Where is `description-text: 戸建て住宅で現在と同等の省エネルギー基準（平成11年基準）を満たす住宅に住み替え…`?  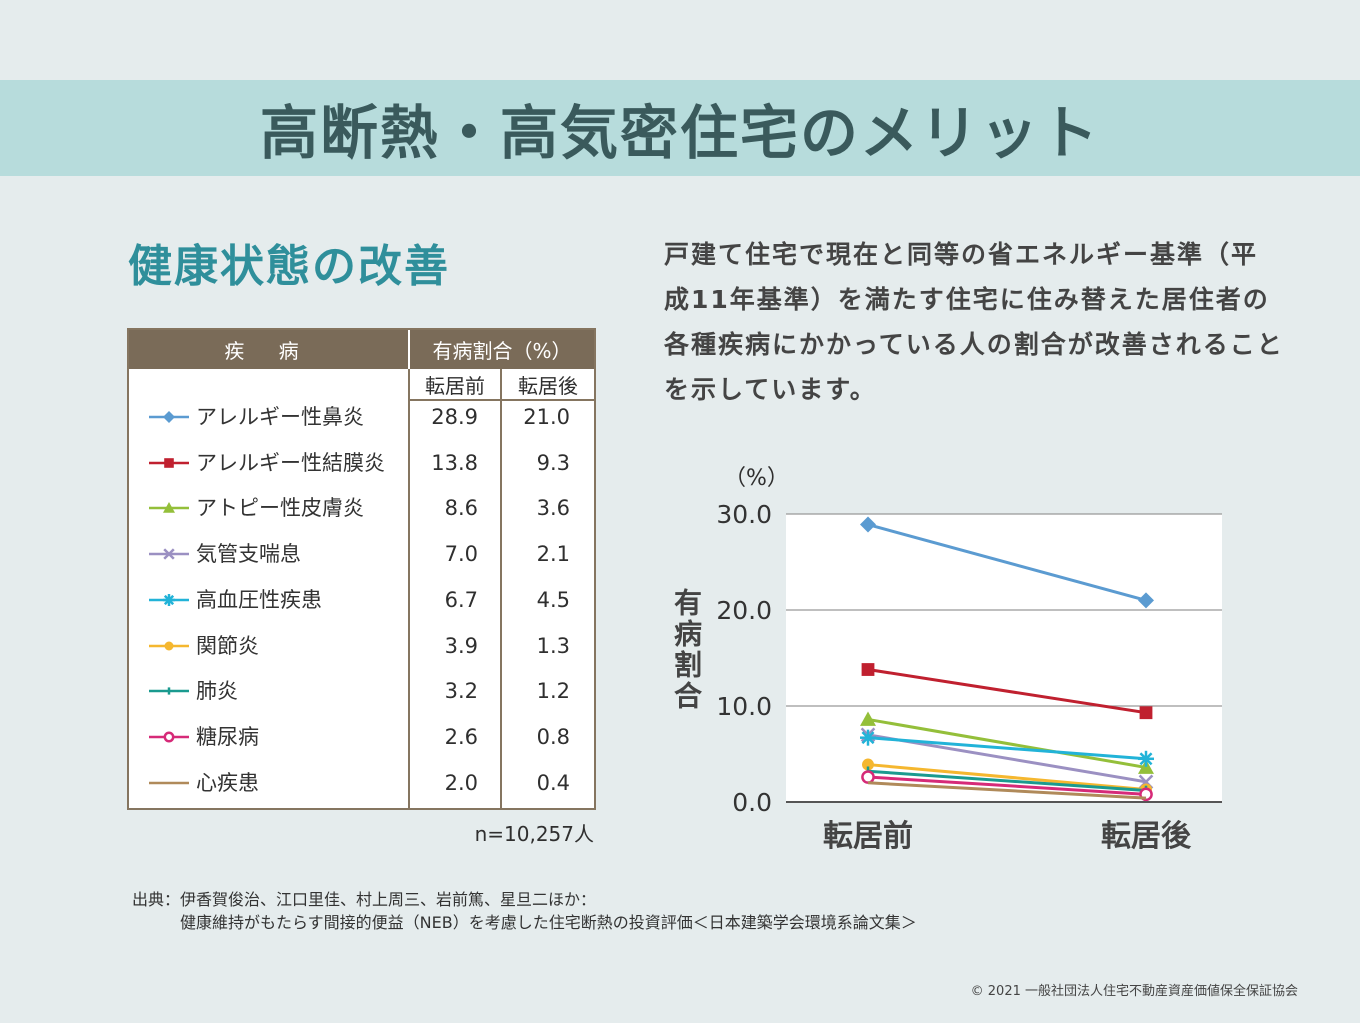
description-text: 戸建て住宅で現在と同等の省エネルギー基準（平成11年基準）を満たす住宅に住み替え… is located at coordinates (974, 322).